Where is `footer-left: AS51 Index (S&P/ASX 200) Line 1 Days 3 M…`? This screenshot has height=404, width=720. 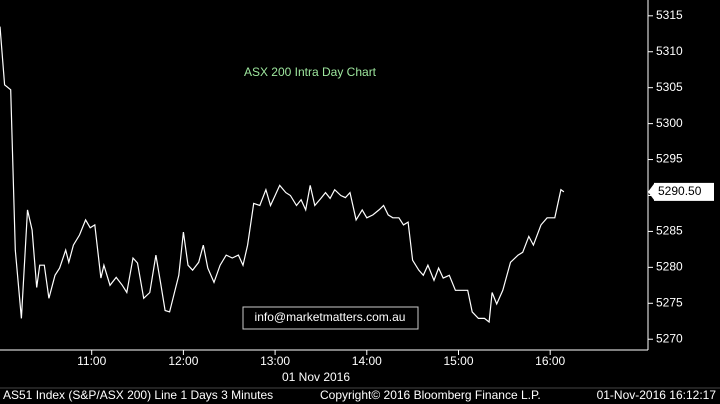
footer-left: AS51 Index (S&P/ASX 200) Line 1 Days 3 M… is located at coordinates (138, 395).